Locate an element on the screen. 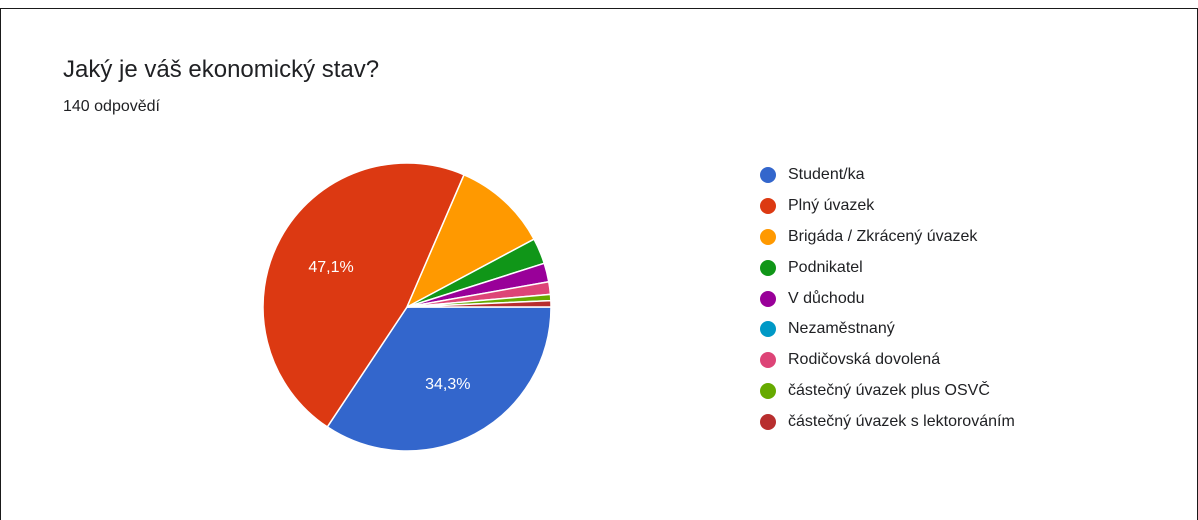 The height and width of the screenshot is (520, 1198). slice-label-student-ka: 34,3% is located at coordinates (447, 384).